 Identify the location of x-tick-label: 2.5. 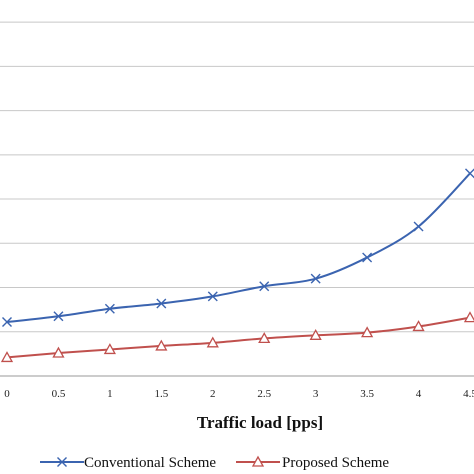
(264, 394).